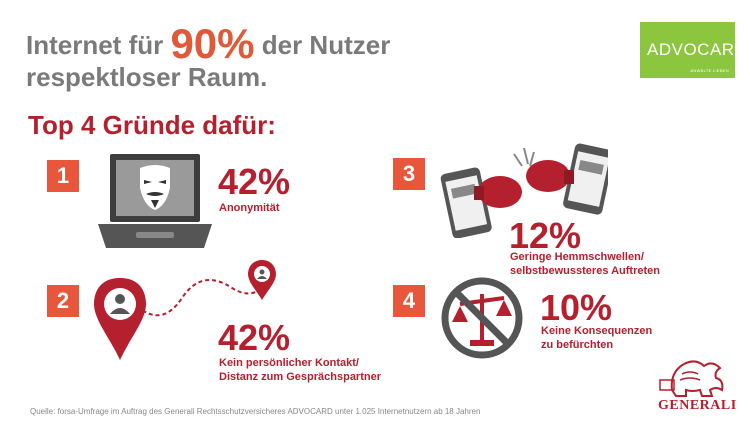  I want to click on phones-boxing-icon, so click(524, 190).